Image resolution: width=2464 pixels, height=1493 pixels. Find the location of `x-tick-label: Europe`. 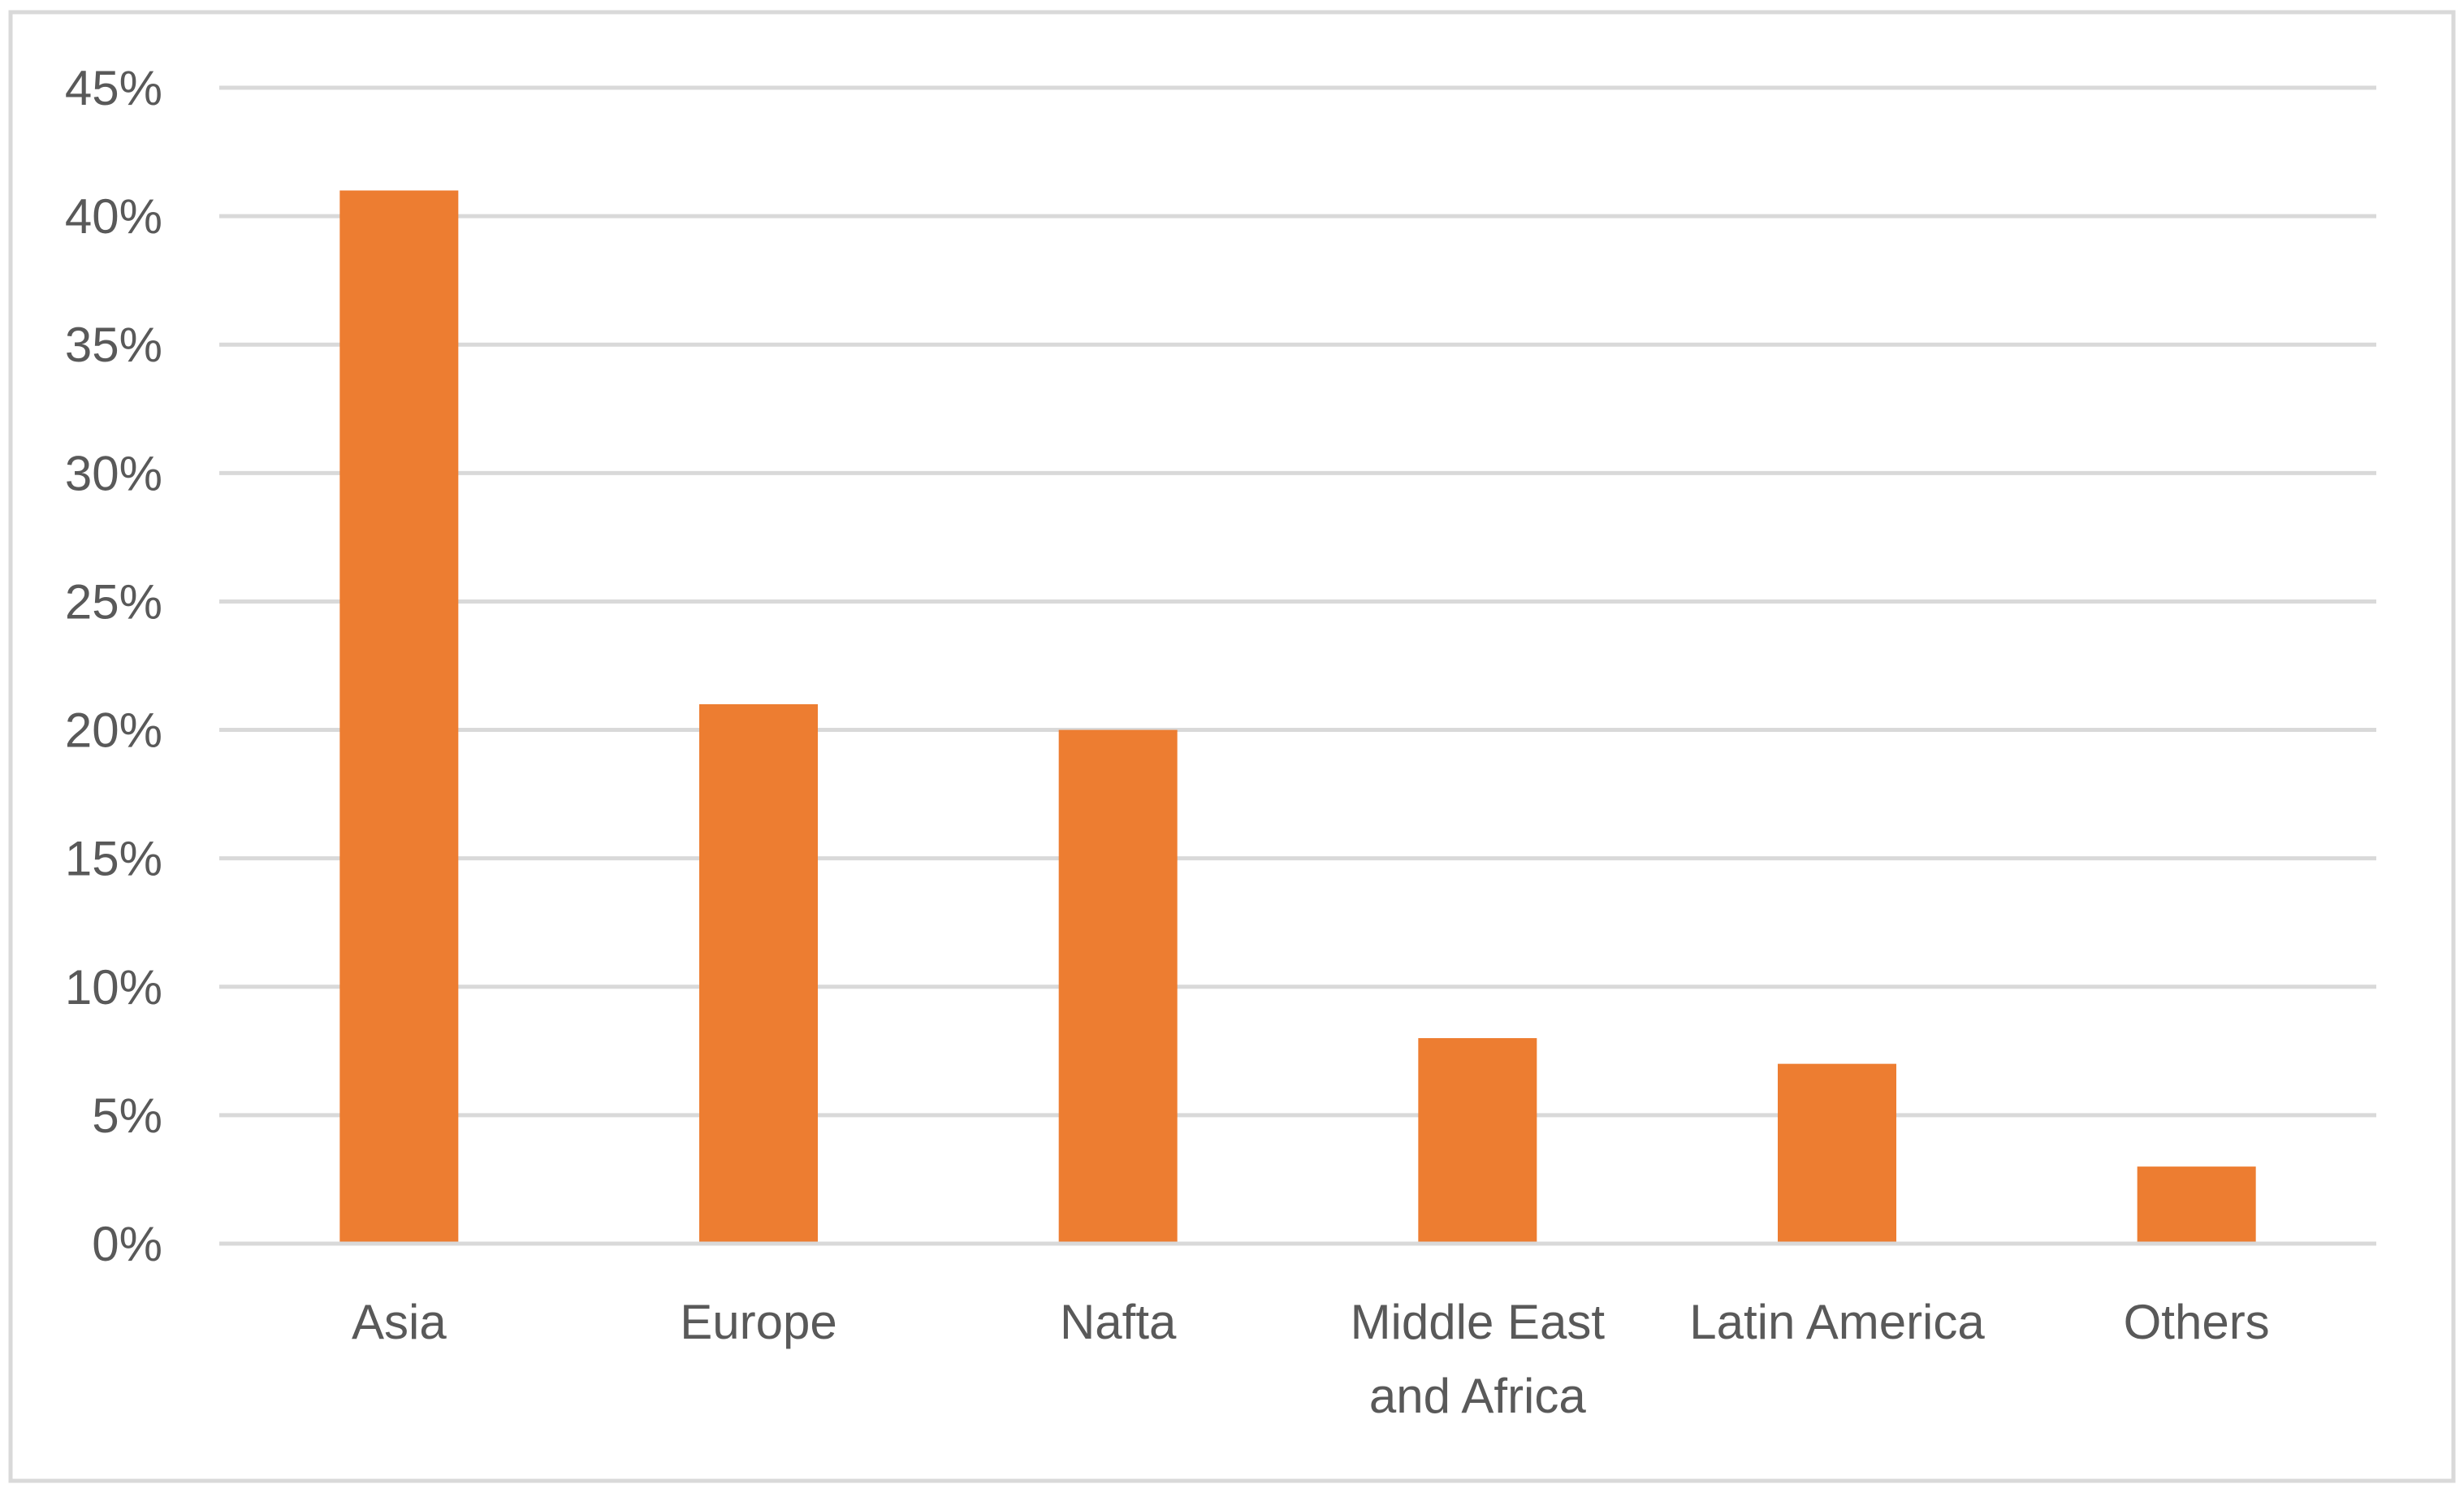

x-tick-label: Europe is located at coordinates (758, 1322).